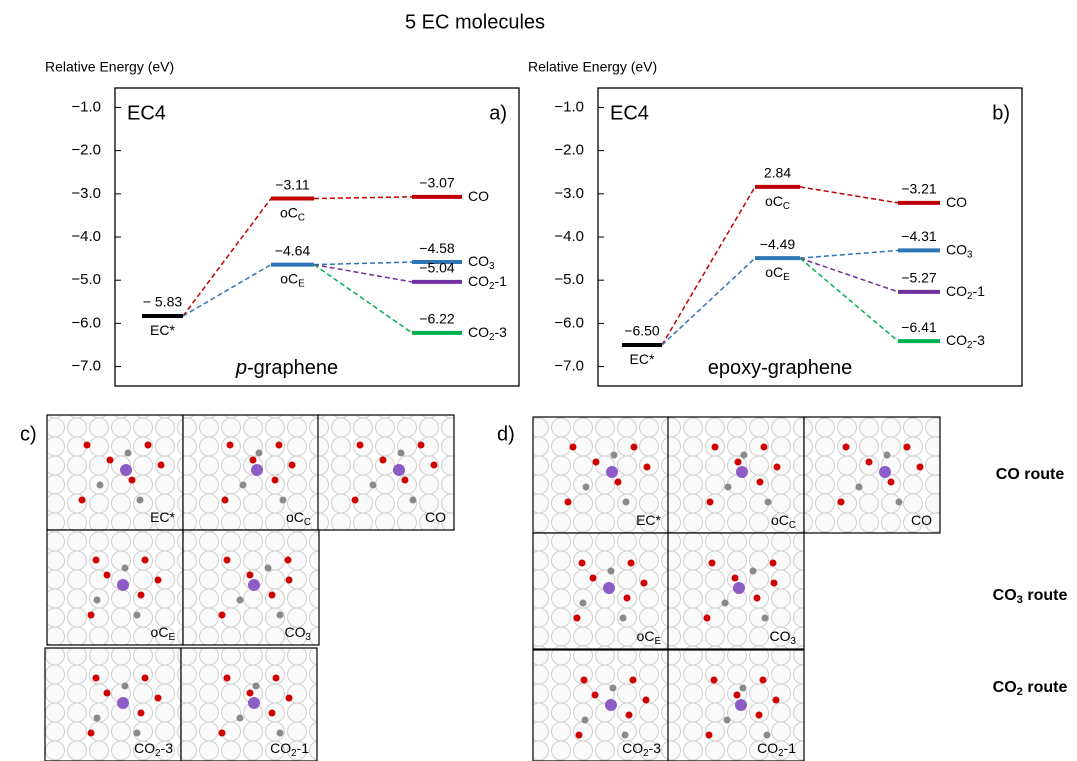 The width and height of the screenshot is (1077, 761). Describe the element at coordinates (777, 173) in the screenshot. I see `value-label: 2.84` at that location.